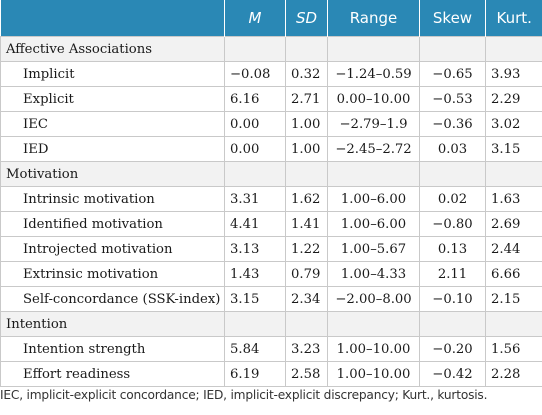 Image resolution: width=542 pixels, height=415 pixels. I want to click on cell-range: −2.00–8.00, so click(373, 299).